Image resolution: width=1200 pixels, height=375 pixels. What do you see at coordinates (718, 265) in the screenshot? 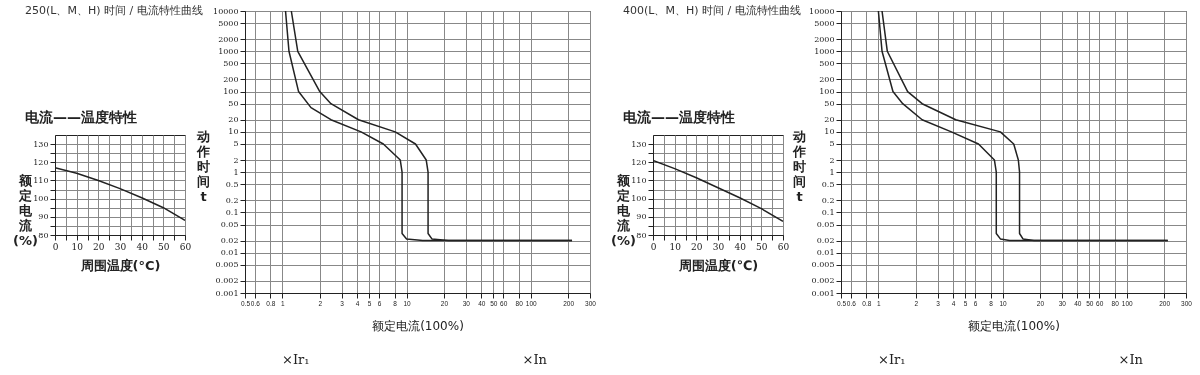
I see `x-axis-title: 周围温度(℃)` at bounding box center [718, 265].